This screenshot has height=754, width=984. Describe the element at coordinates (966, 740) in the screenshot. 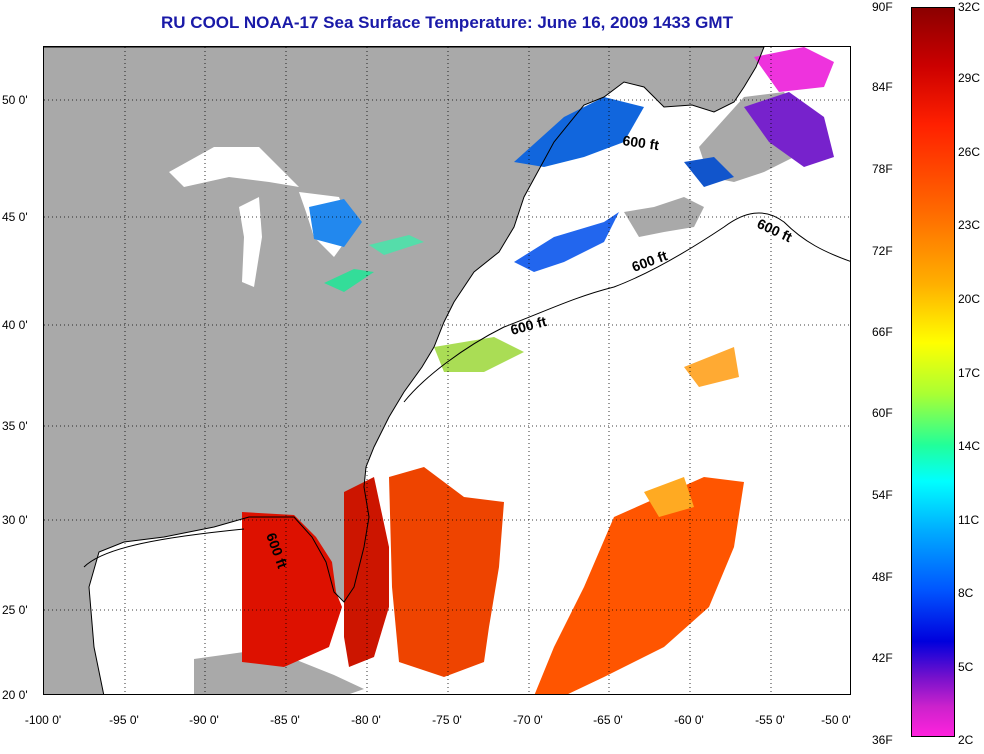

I see `colorbar-celsius-label: 2C` at that location.